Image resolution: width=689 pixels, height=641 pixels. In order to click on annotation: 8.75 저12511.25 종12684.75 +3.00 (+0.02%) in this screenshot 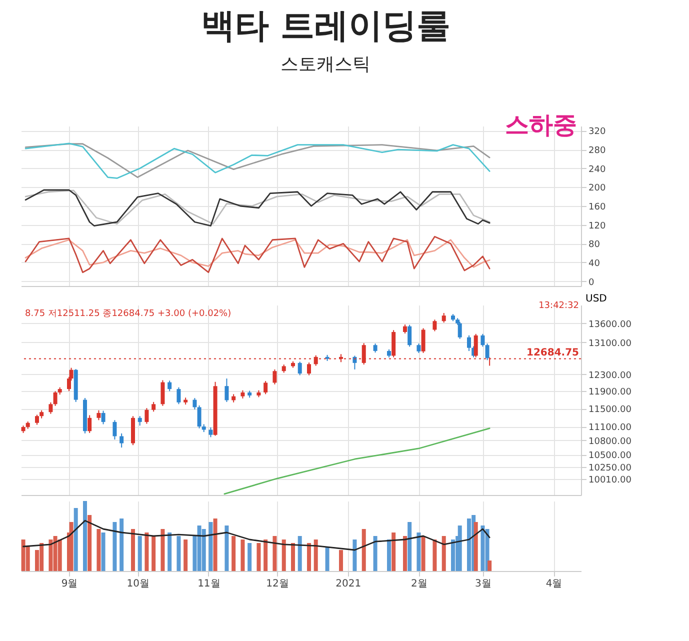, I will do `click(128, 314)`.